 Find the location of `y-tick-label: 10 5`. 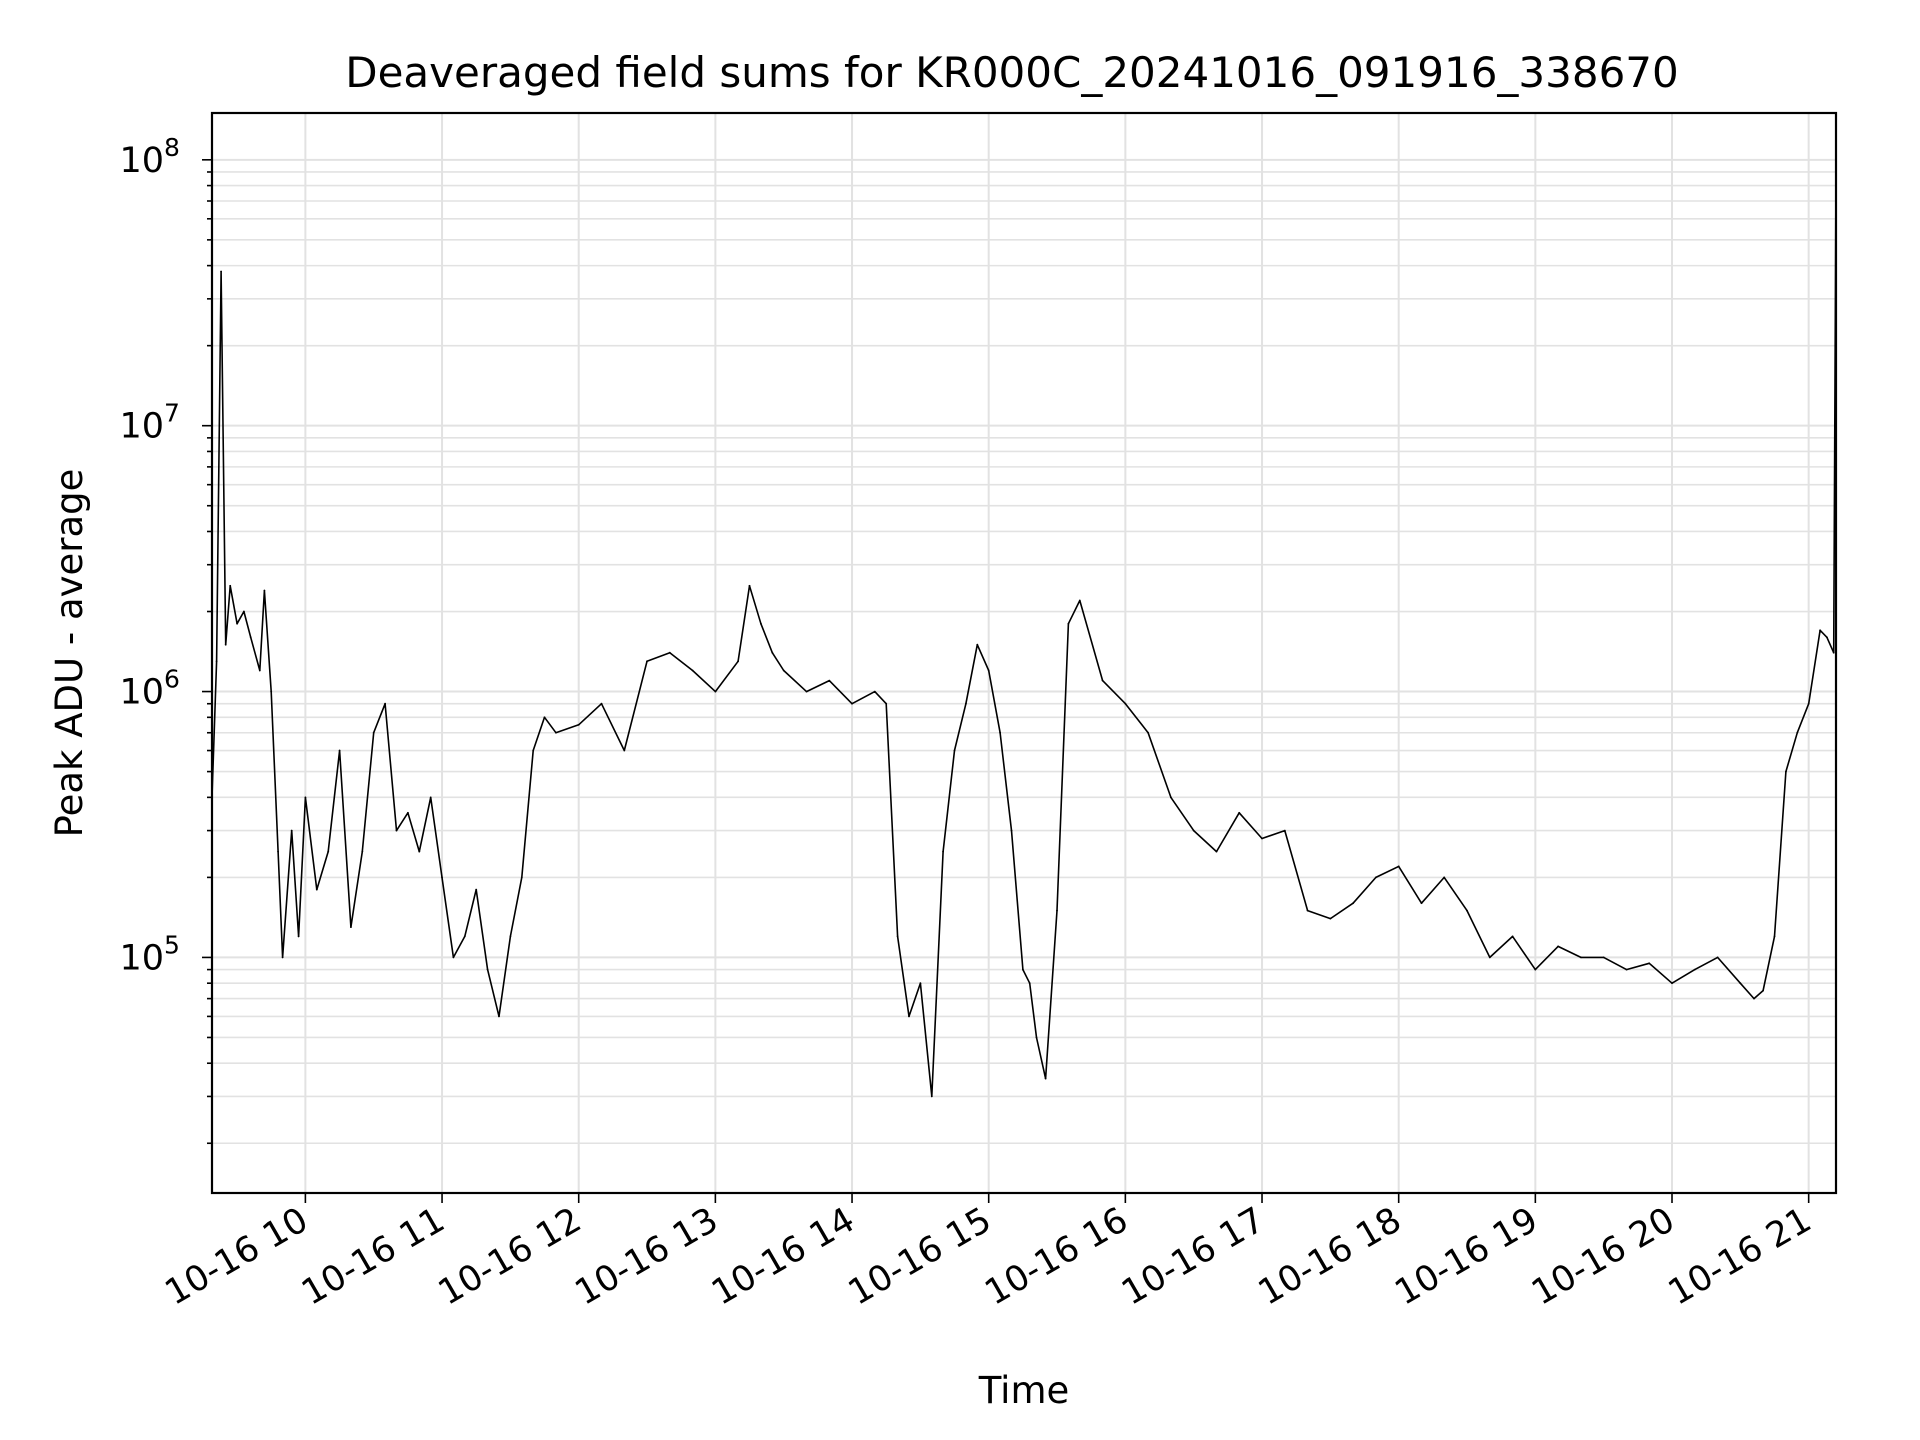

y-tick-label: 10 5 is located at coordinates (149, 954).